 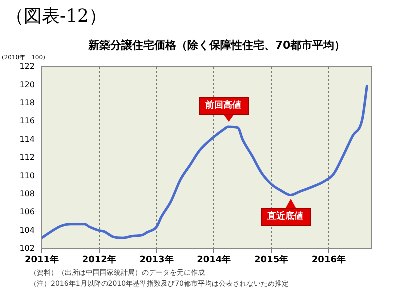 I want to click on y-tick-label: 118, so click(x=27, y=103).